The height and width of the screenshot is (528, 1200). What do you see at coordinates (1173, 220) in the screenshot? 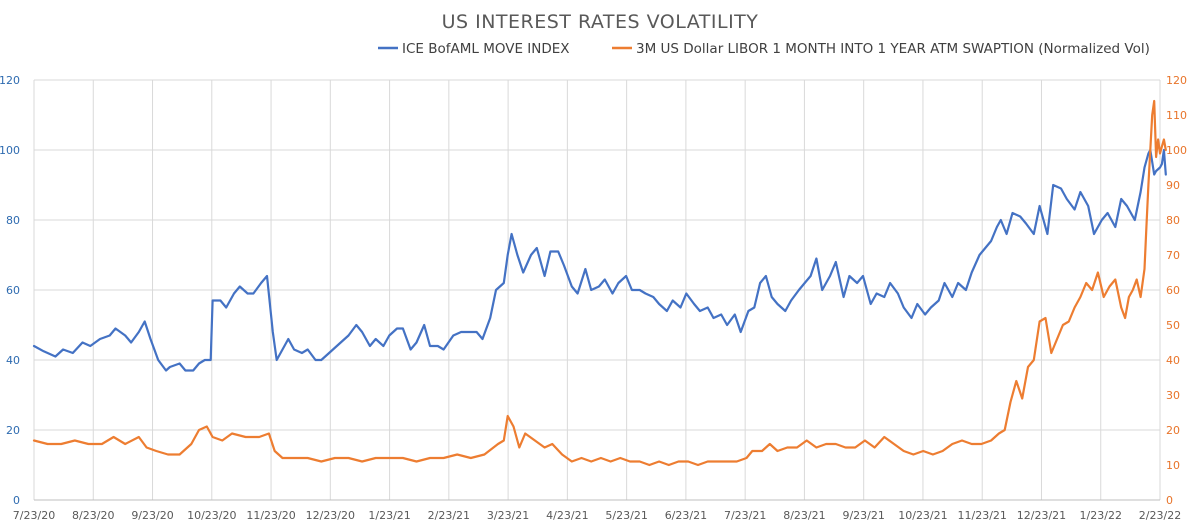
I see `y-right-tick-label: 80` at bounding box center [1173, 220].